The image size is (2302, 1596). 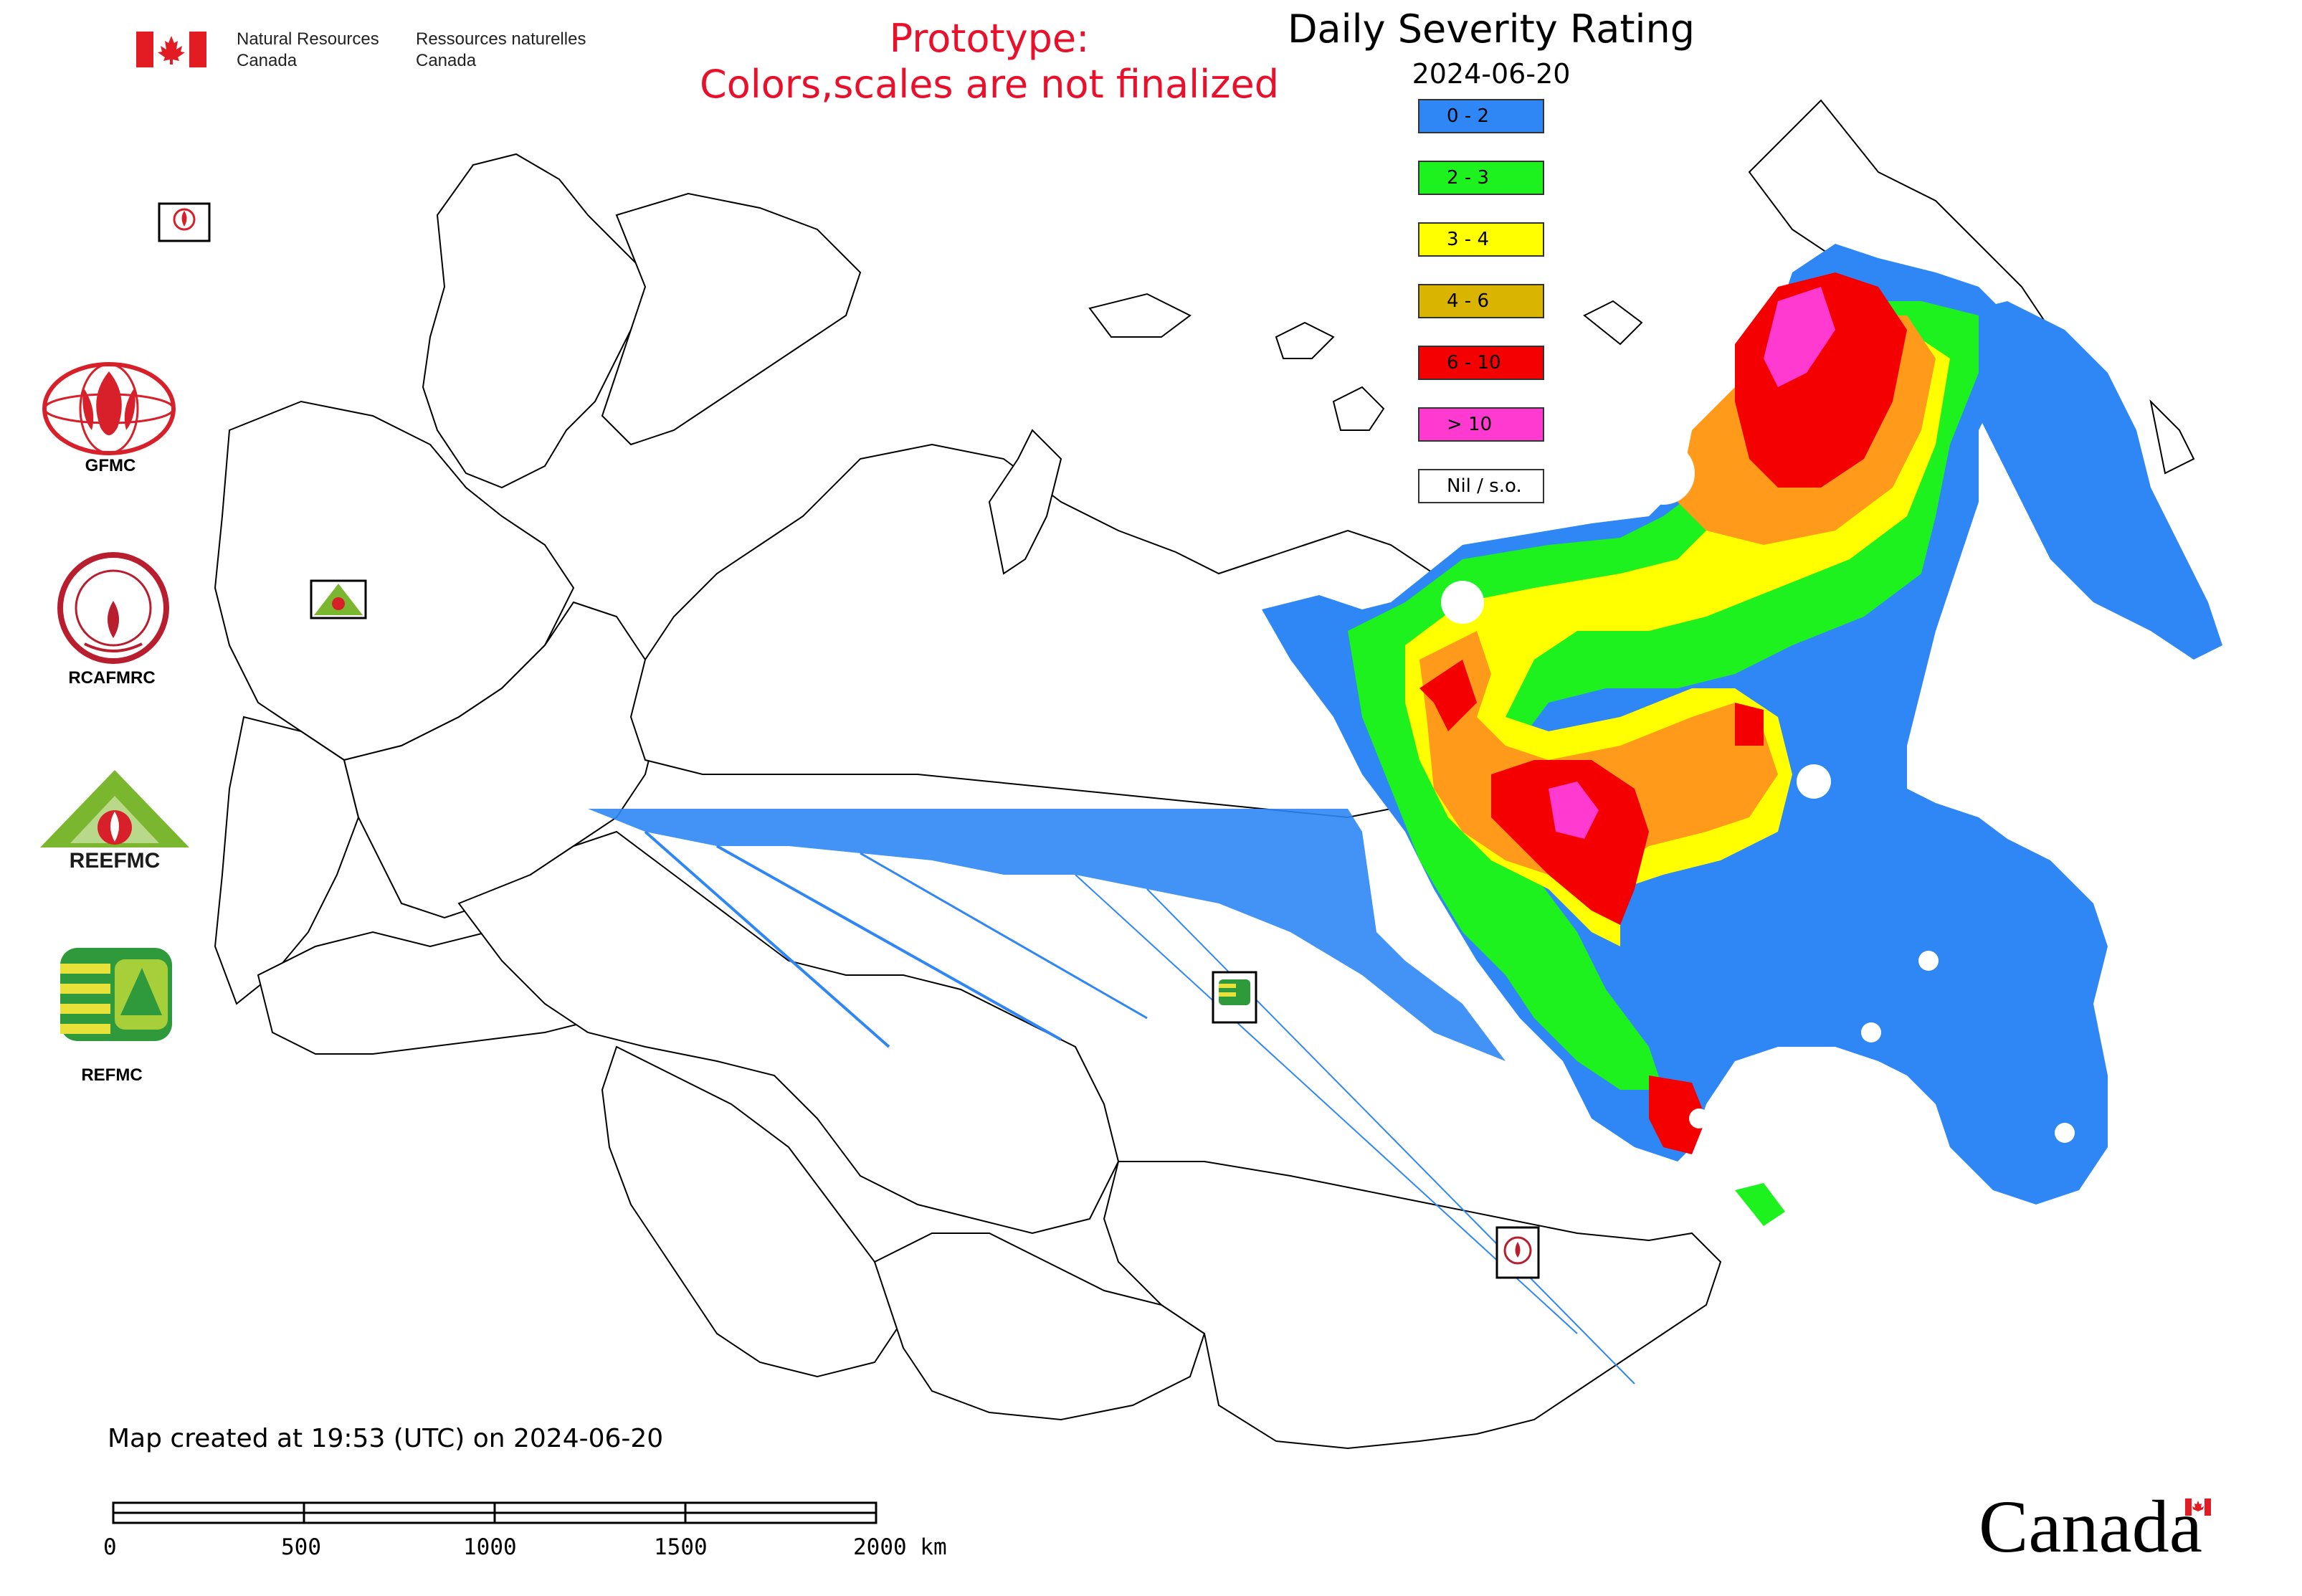 I want to click on legend-item-0-2: 0 - 2, so click(x=1481, y=116).